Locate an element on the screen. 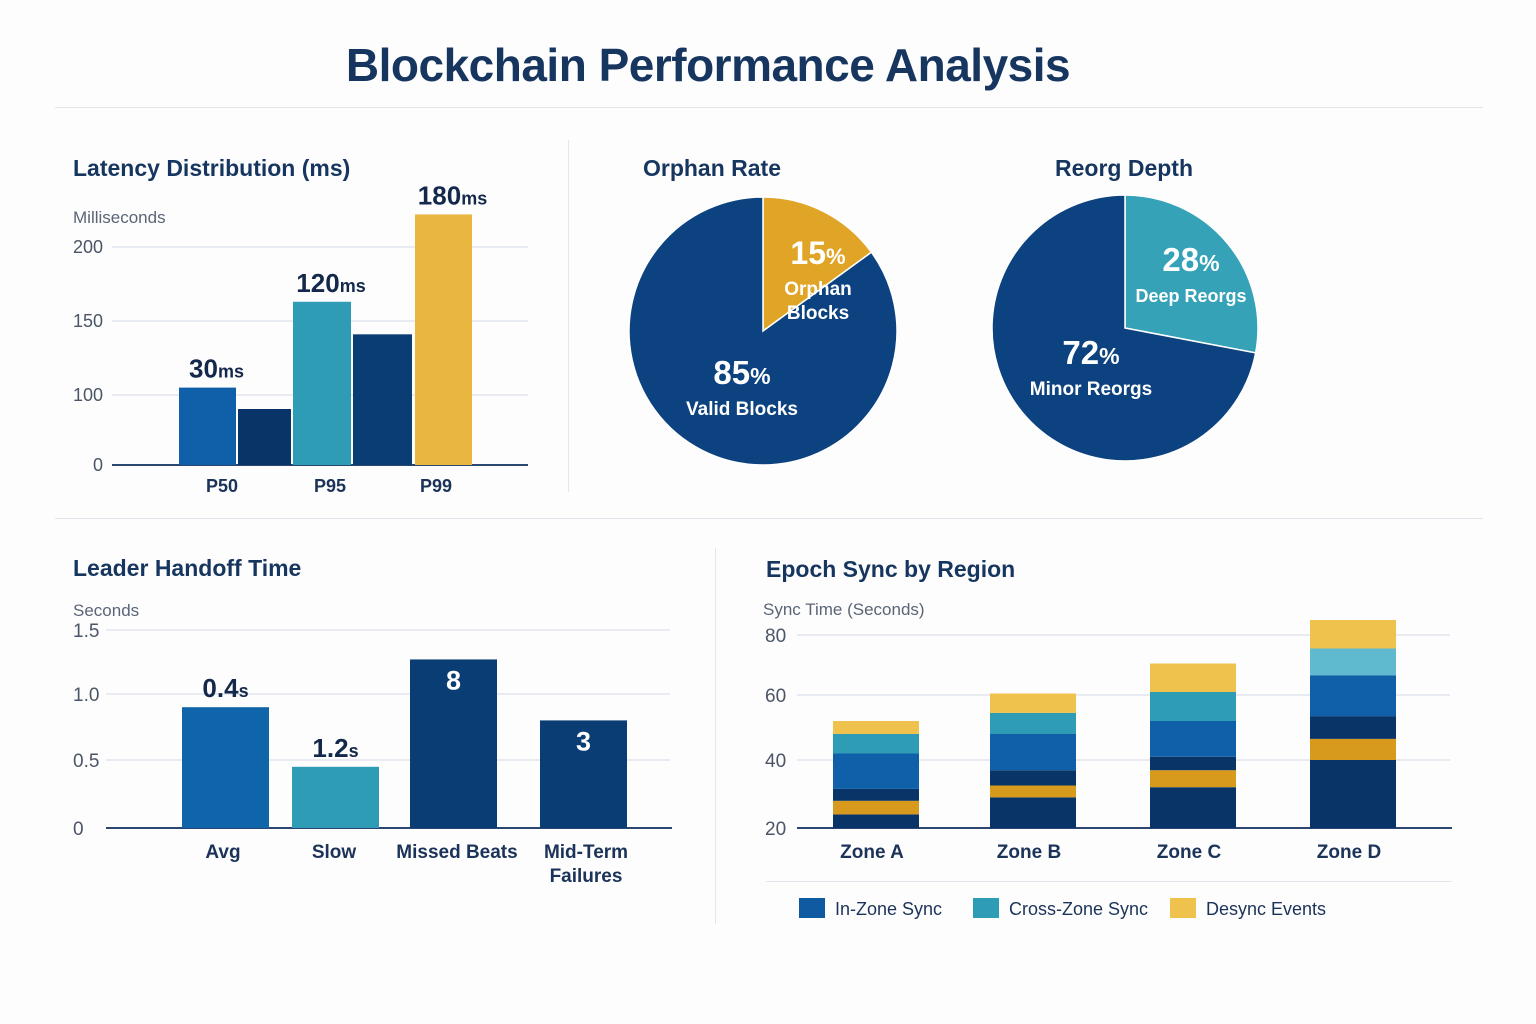 The width and height of the screenshot is (1536, 1024). orphan-title: Orphan Rate is located at coordinates (712, 168).